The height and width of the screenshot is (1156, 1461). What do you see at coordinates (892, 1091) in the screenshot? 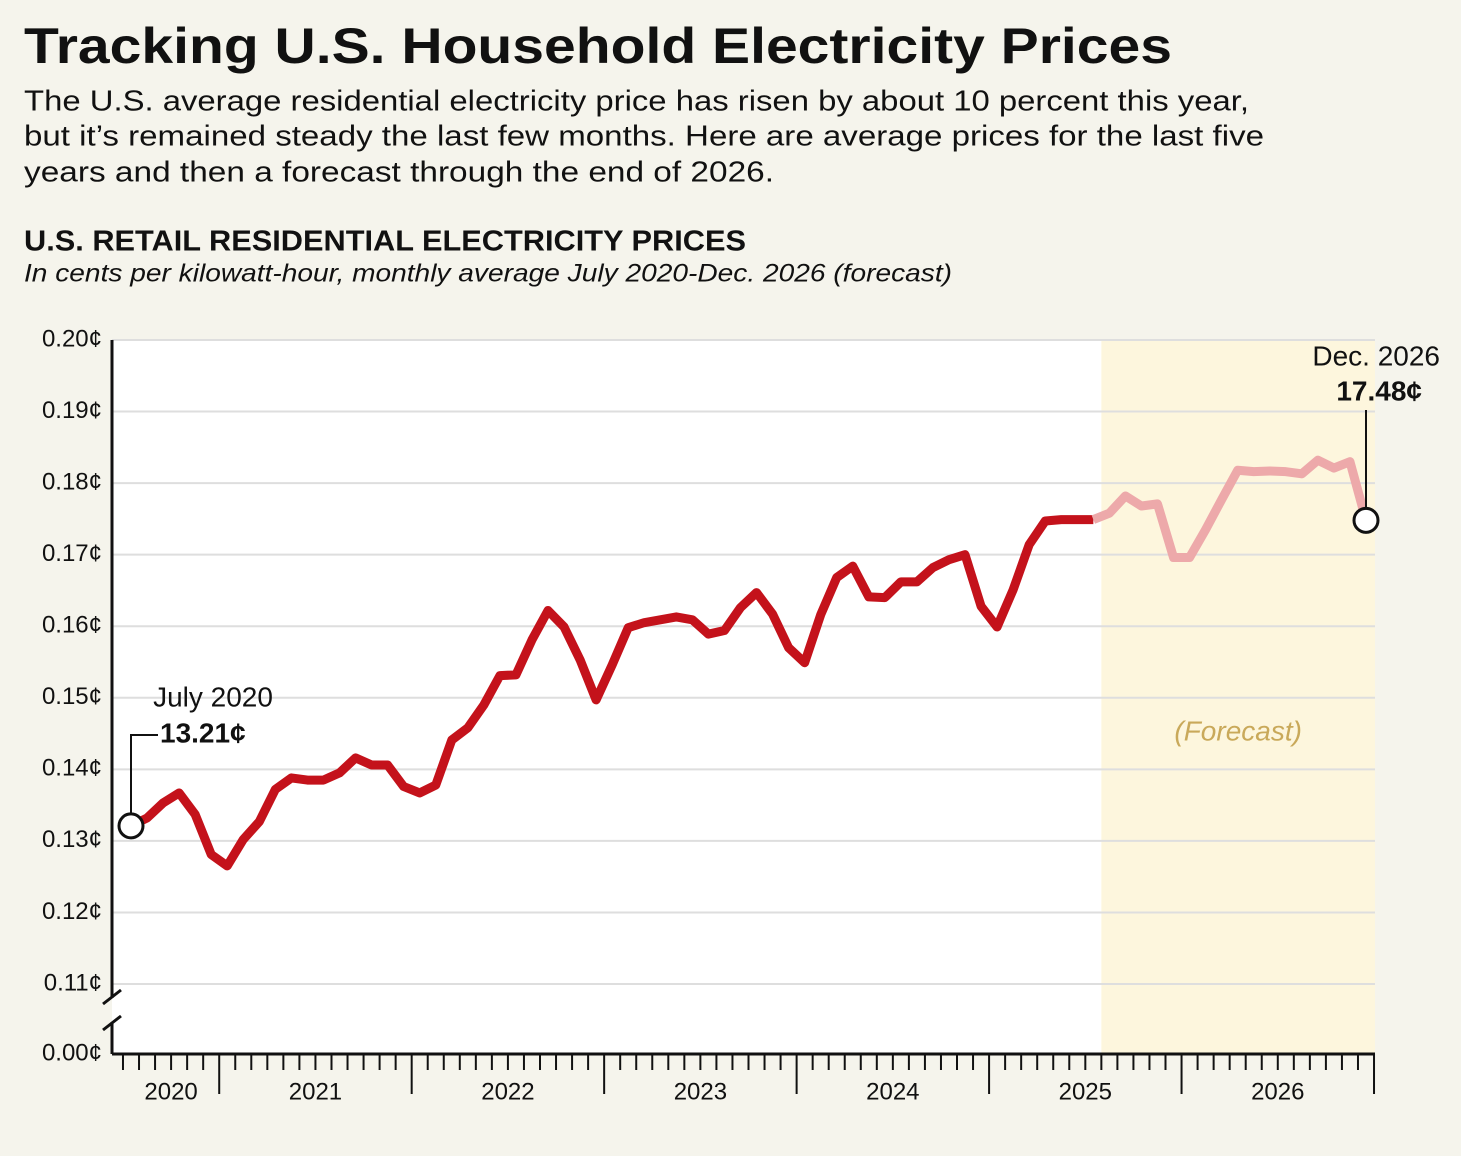
I see `x-tick-label: 2024` at bounding box center [892, 1091].